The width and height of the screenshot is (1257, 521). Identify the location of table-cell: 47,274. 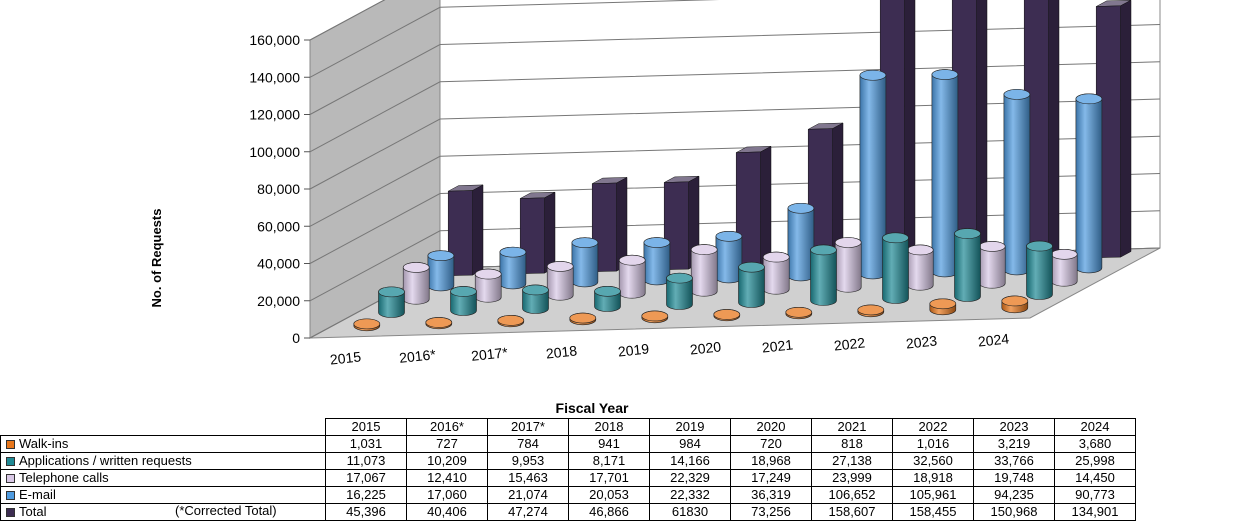
(528, 512).